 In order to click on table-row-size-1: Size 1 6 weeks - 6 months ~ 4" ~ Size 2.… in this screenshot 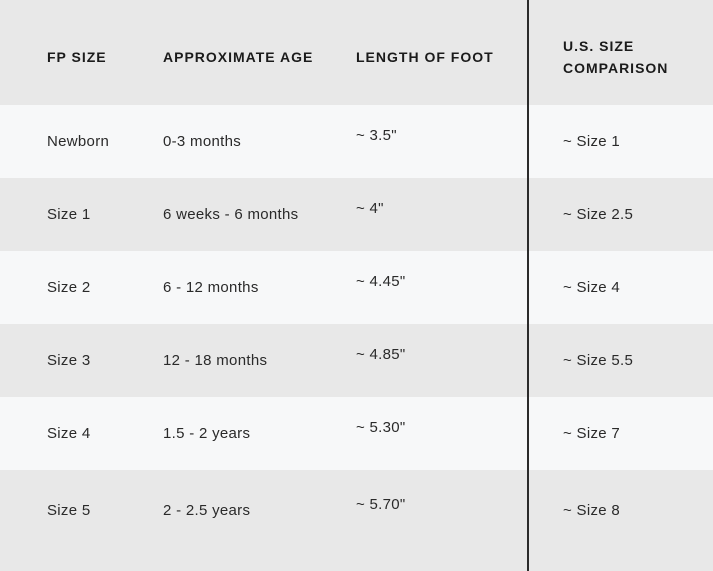, I will do `click(356, 214)`.